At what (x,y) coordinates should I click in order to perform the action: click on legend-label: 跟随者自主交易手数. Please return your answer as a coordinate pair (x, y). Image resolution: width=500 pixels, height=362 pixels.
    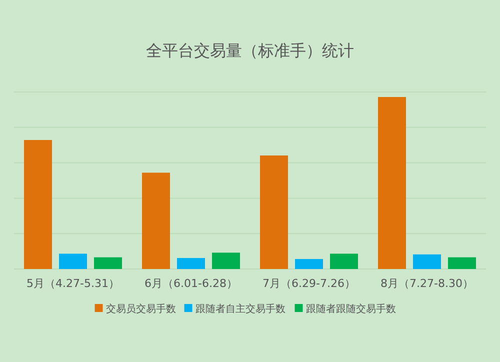
    Looking at the image, I should click on (240, 309).